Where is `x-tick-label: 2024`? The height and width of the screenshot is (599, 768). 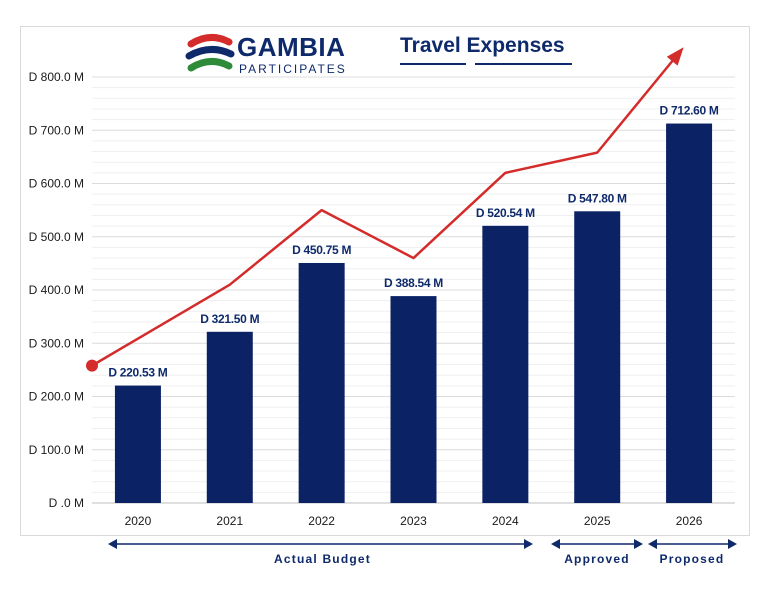 x-tick-label: 2024 is located at coordinates (505, 521).